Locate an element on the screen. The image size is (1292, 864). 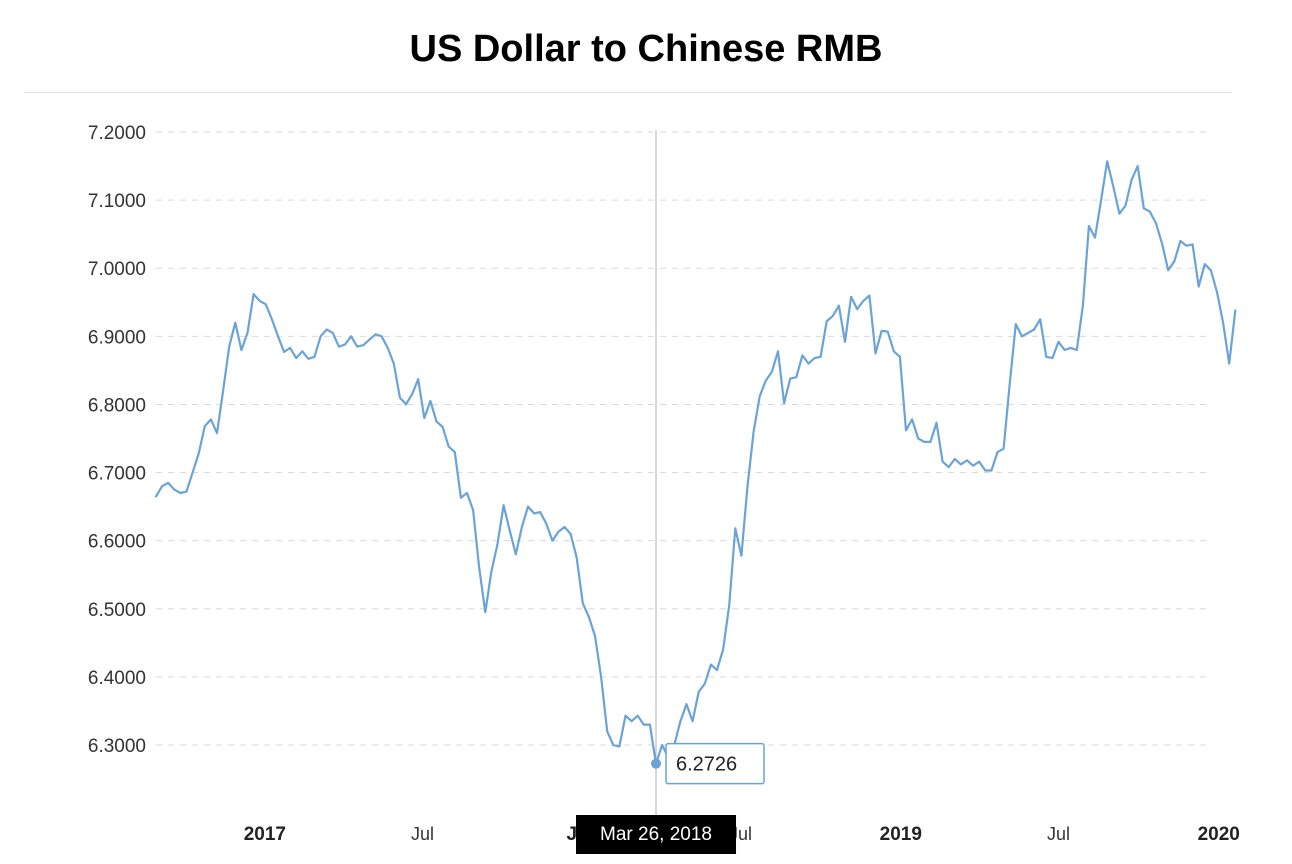
x-tick-label: 2019 is located at coordinates (901, 834).